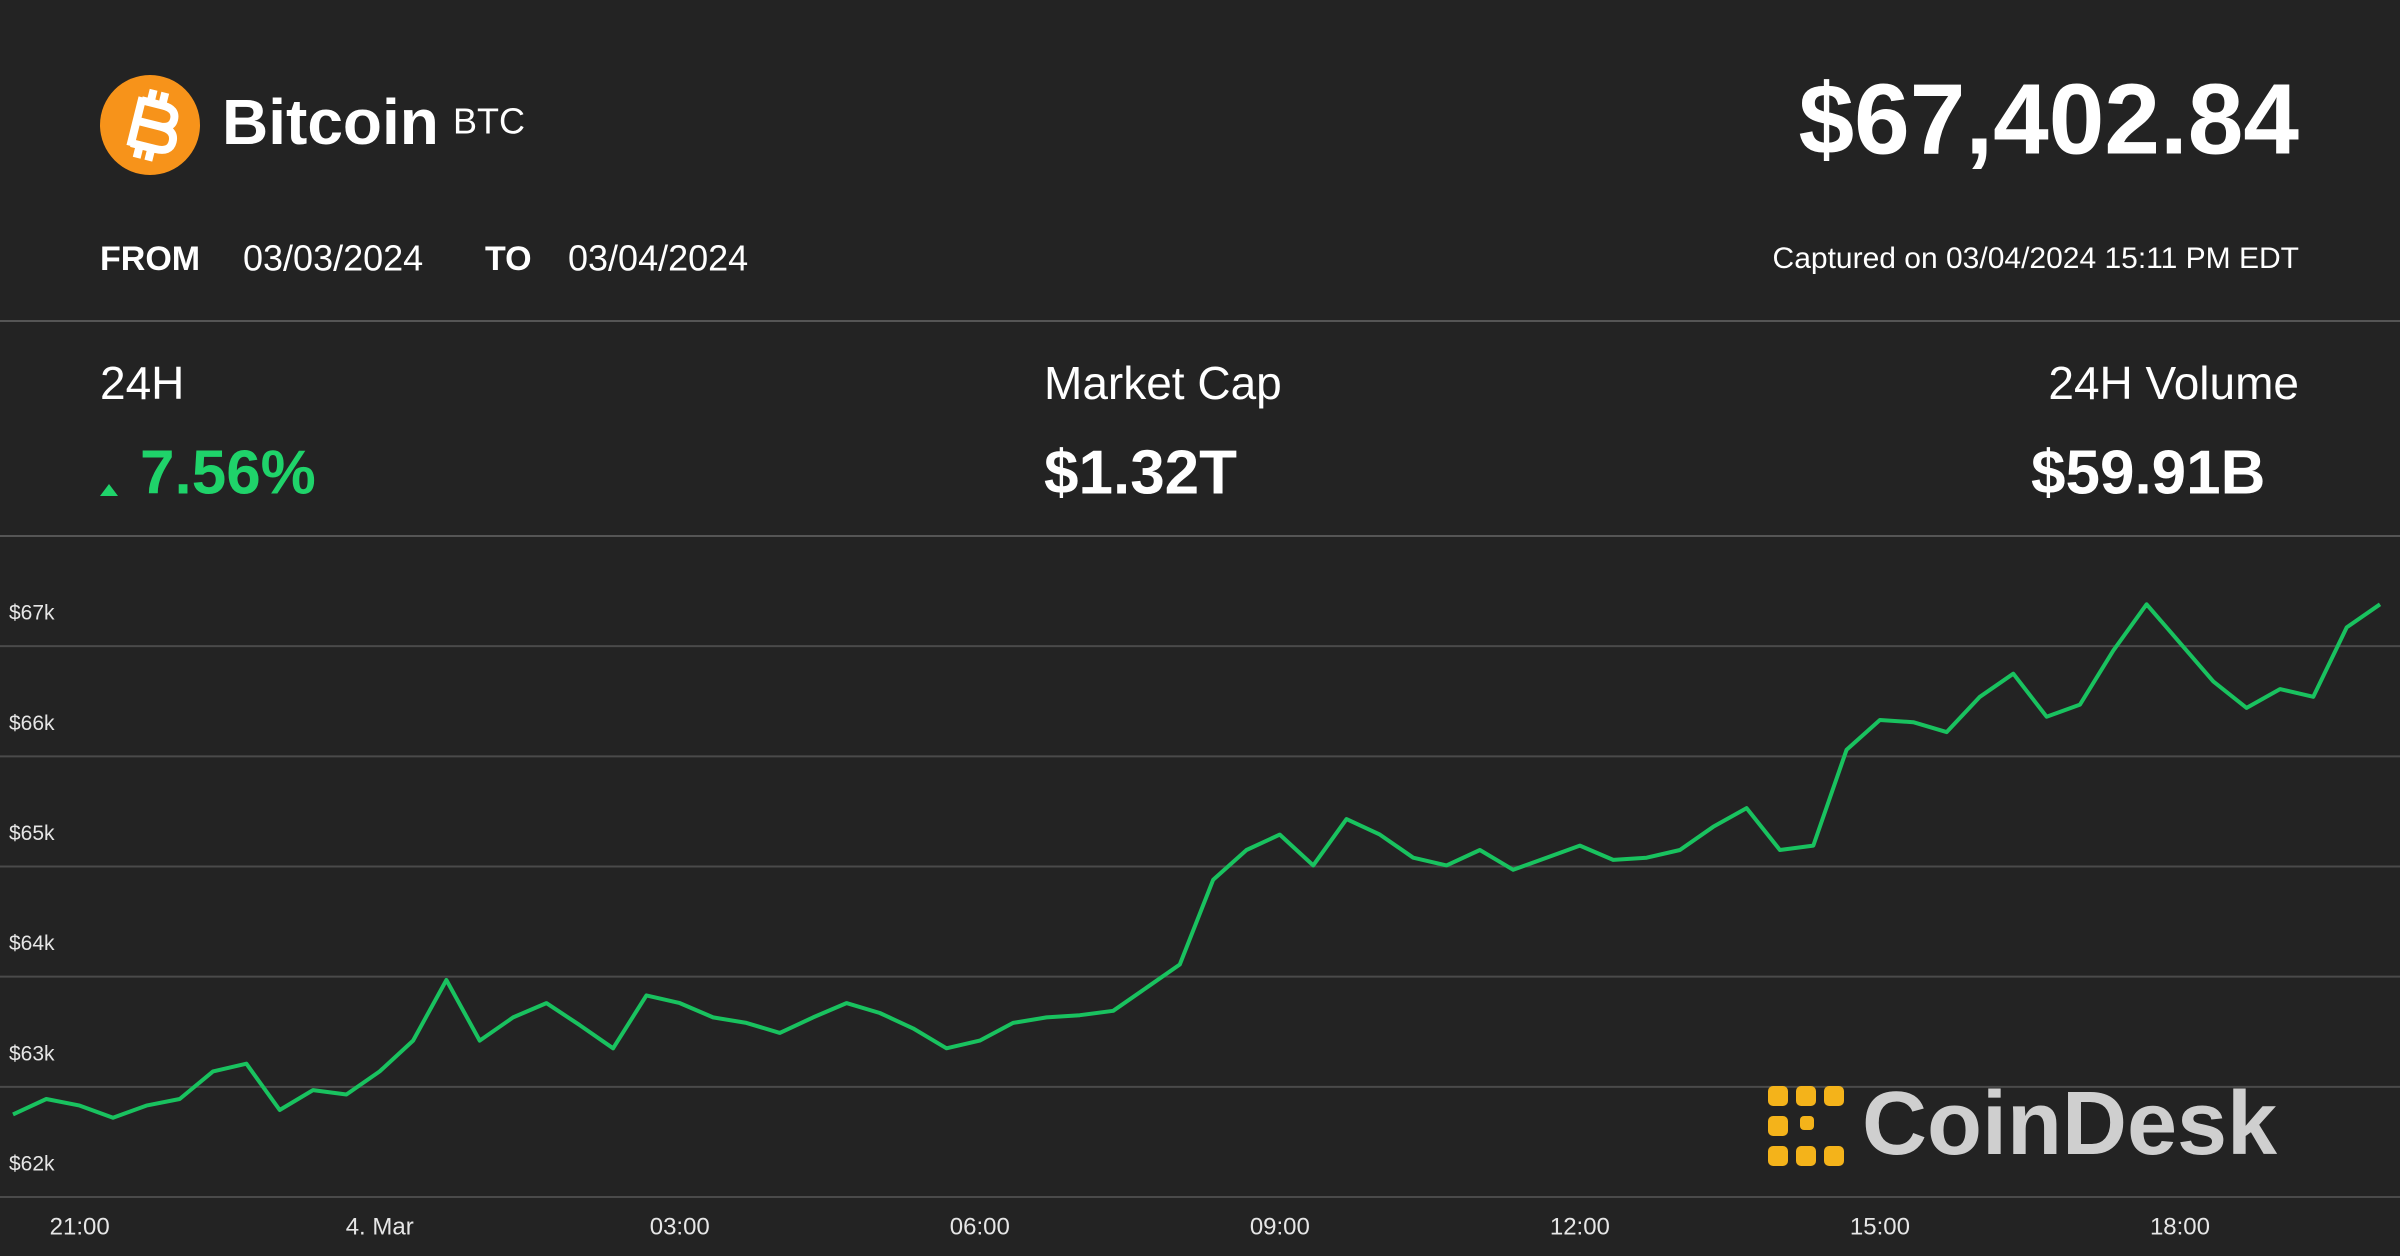  What do you see at coordinates (150, 259) in the screenshot?
I see `from-label: FROM` at bounding box center [150, 259].